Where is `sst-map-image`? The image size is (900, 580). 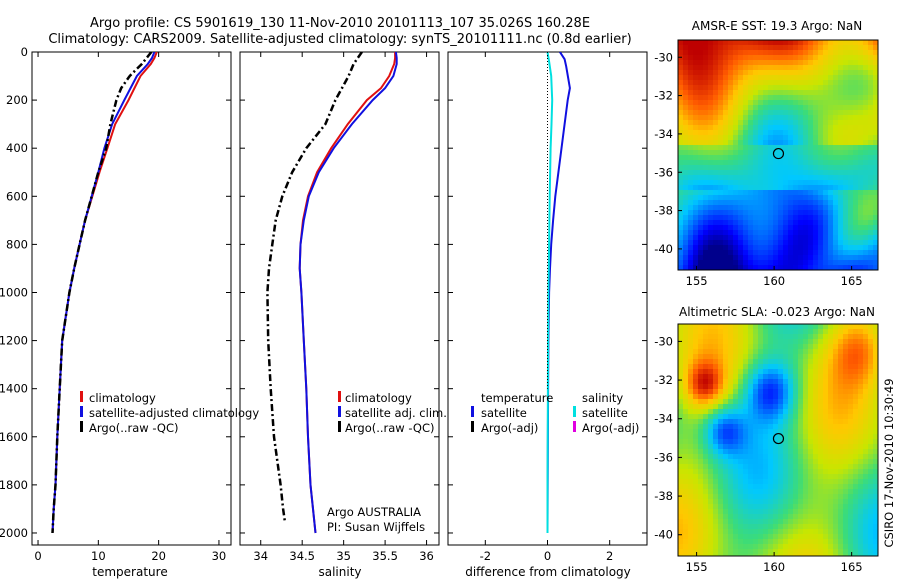
sst-map-image is located at coordinates (778, 155).